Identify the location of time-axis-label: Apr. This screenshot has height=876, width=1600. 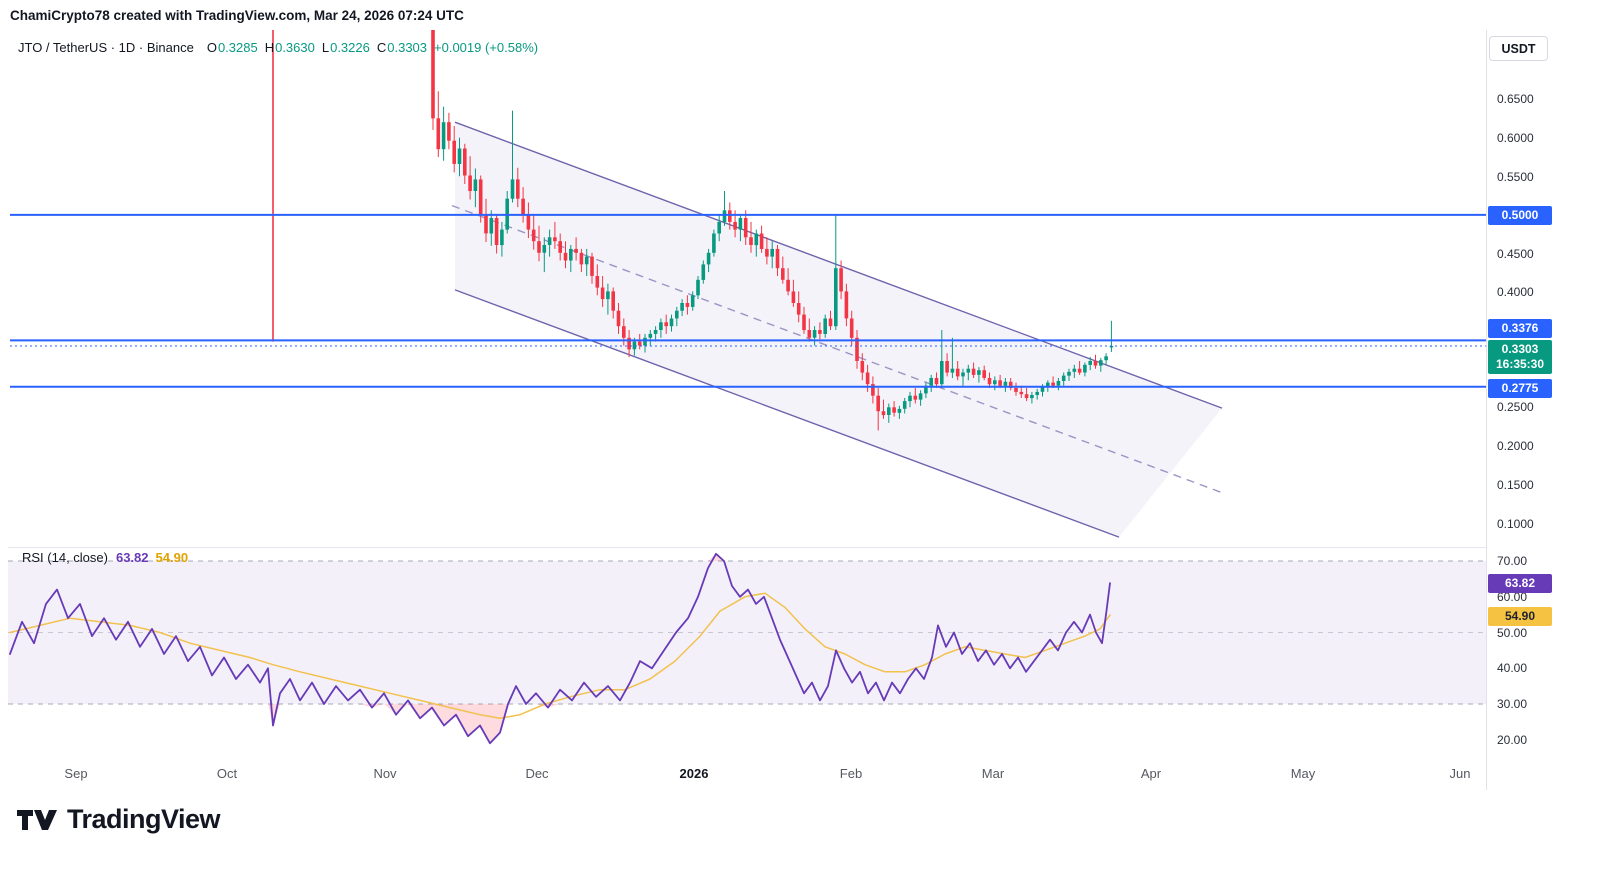
(1151, 773).